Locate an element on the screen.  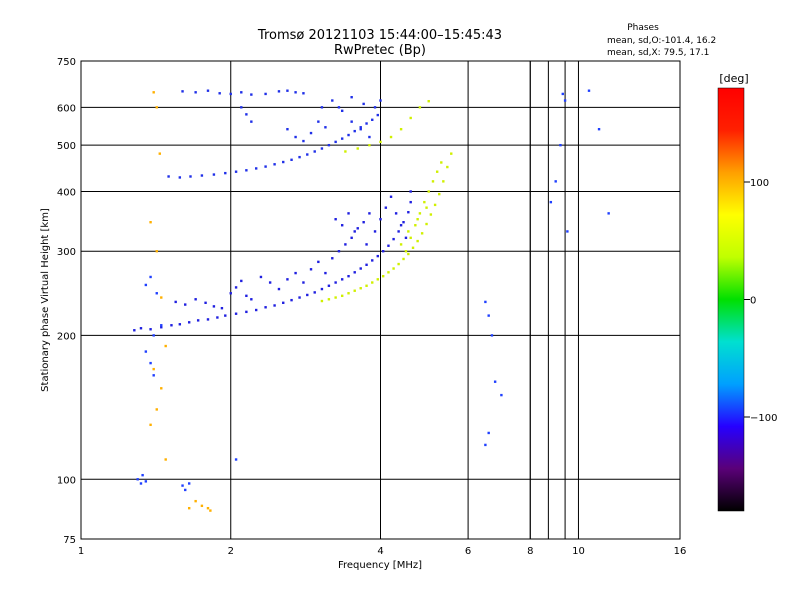
colorbar-unit: [deg] is located at coordinates (733, 78).